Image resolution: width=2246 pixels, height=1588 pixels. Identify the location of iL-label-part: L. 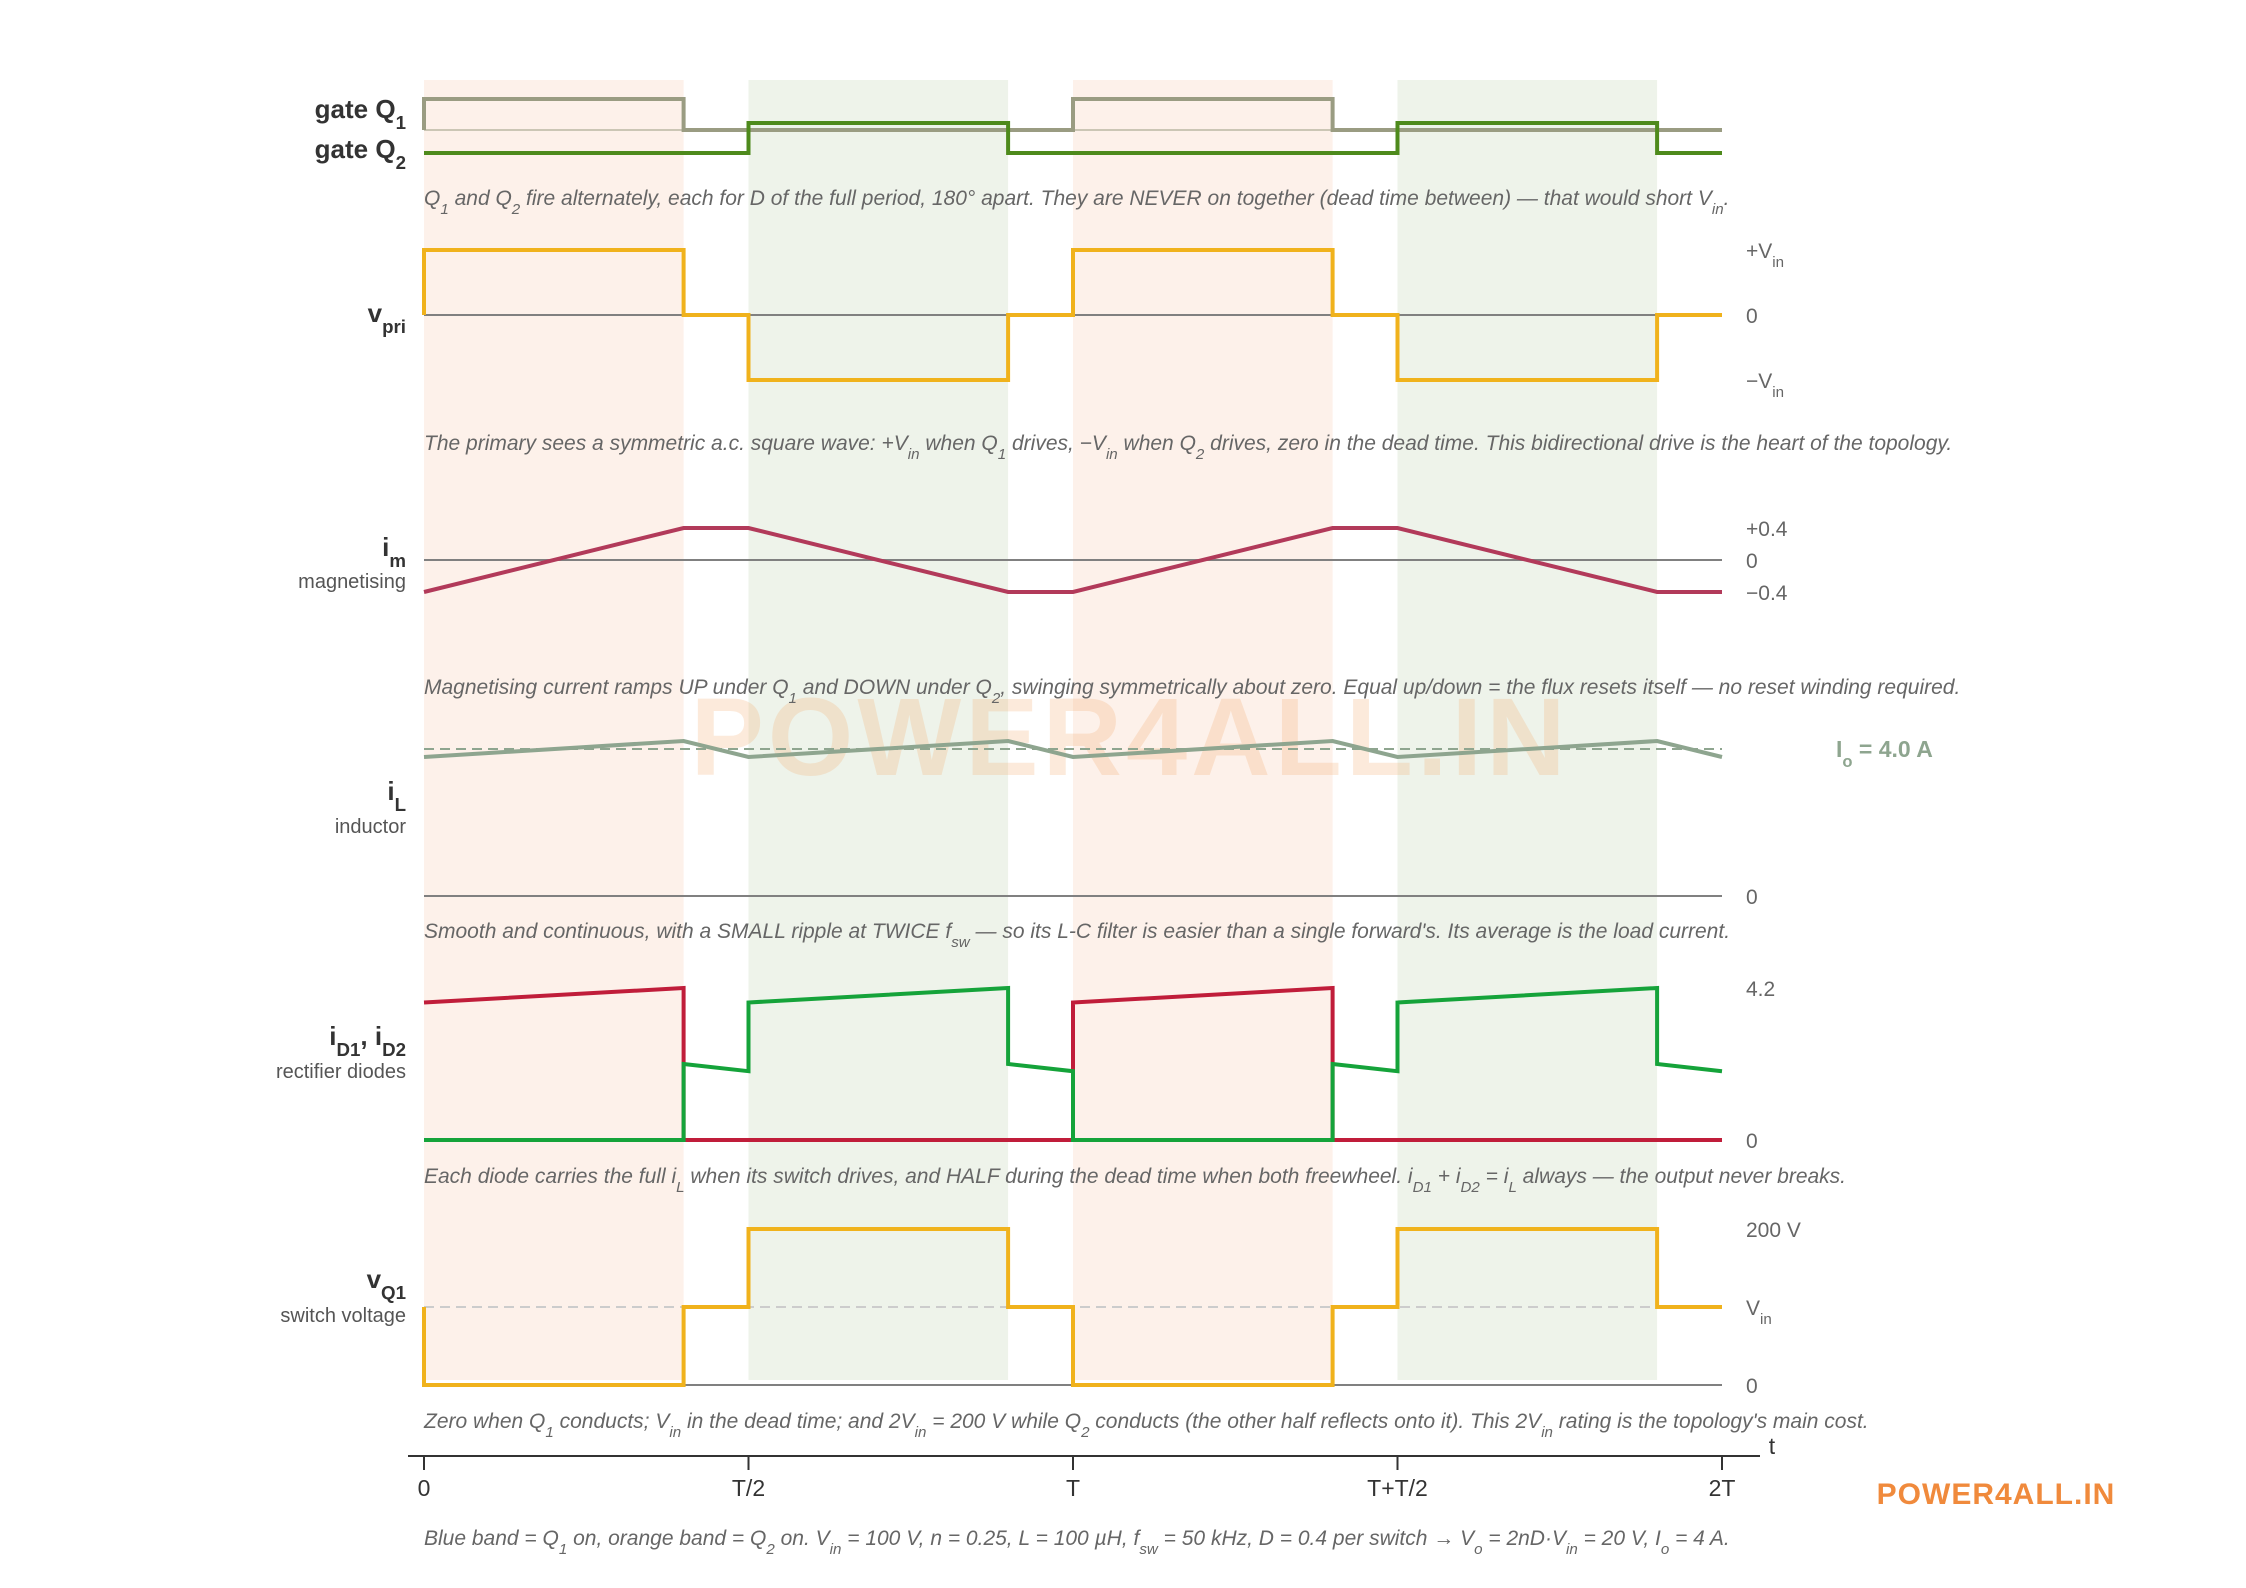
(400, 804).